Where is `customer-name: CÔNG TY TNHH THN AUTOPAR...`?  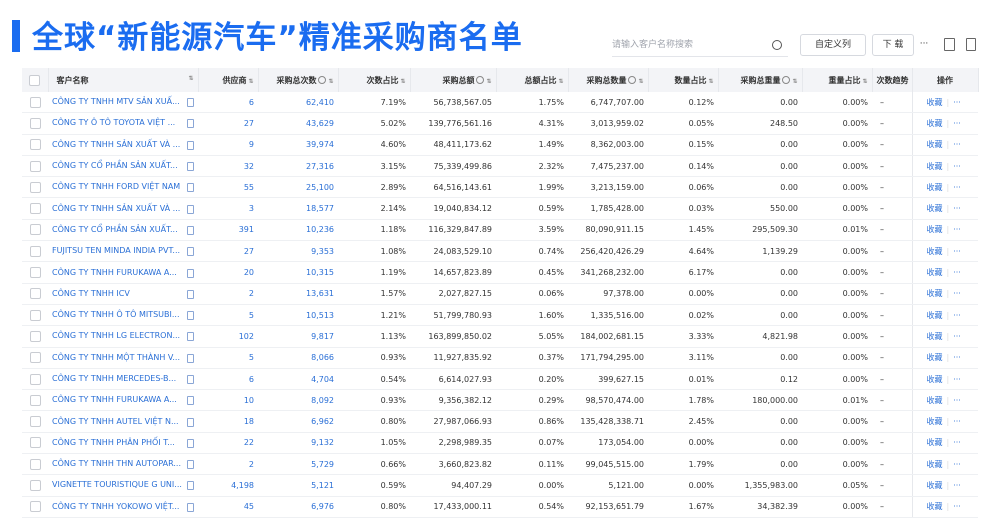 customer-name: CÔNG TY TNHH THN AUTOPAR... is located at coordinates (116, 464).